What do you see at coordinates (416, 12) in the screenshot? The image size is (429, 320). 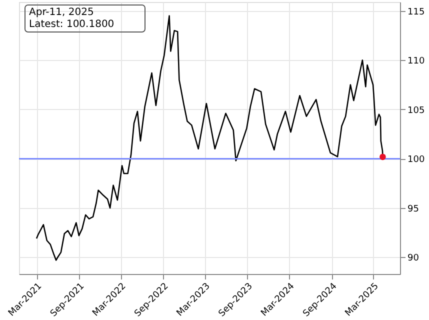 I see `y-tick-label: 115` at bounding box center [416, 12].